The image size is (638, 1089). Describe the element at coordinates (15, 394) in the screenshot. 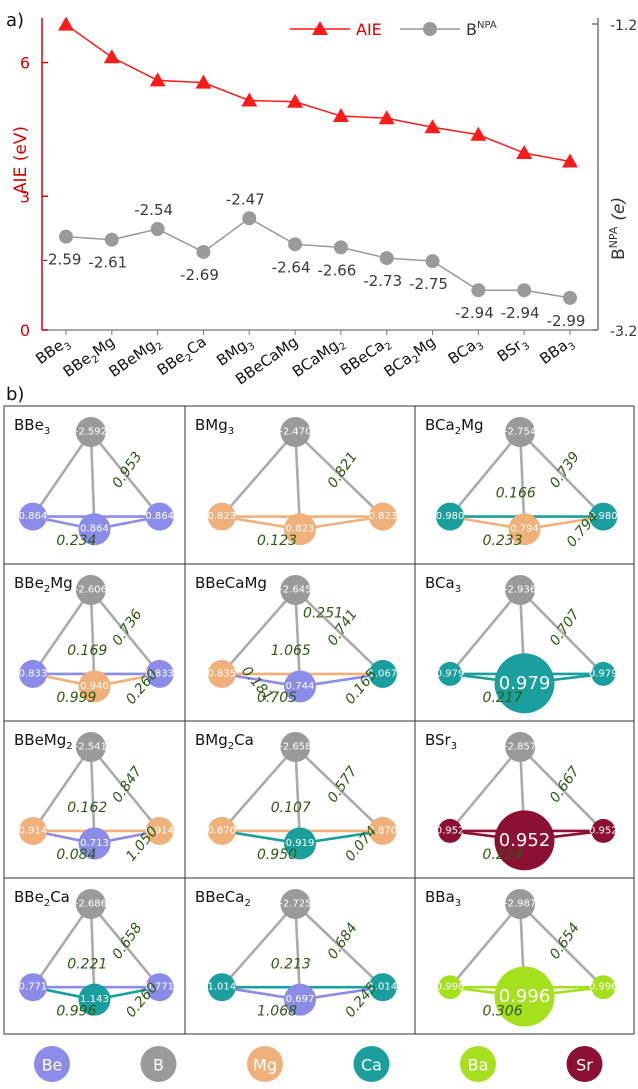

I see `panel-b-label: b)` at that location.